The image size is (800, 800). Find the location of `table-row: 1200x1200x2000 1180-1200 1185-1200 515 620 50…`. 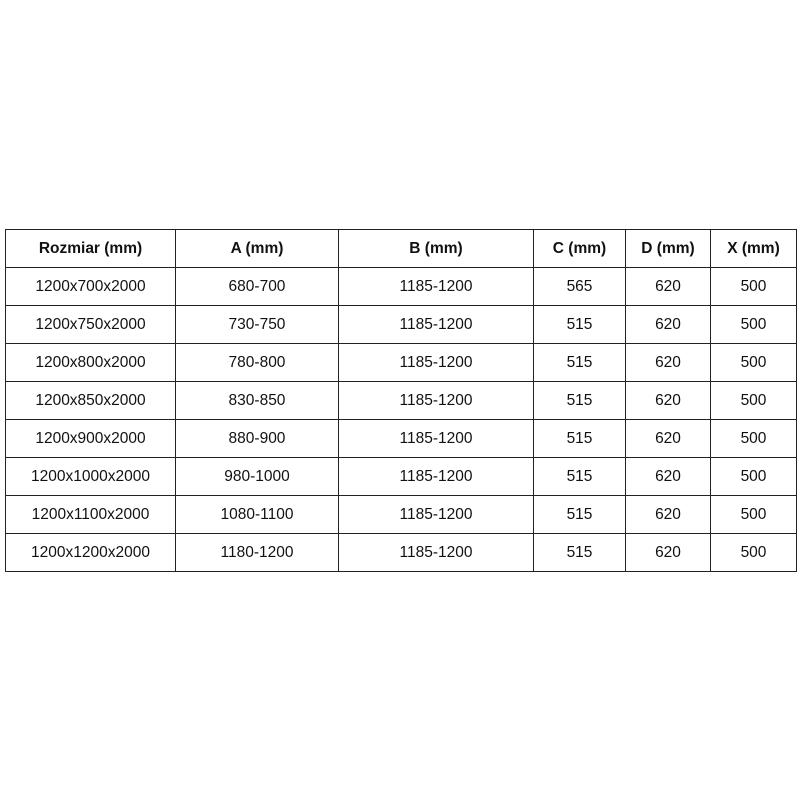

table-row: 1200x1200x2000 1180-1200 1185-1200 515 620 50… is located at coordinates (401, 552).